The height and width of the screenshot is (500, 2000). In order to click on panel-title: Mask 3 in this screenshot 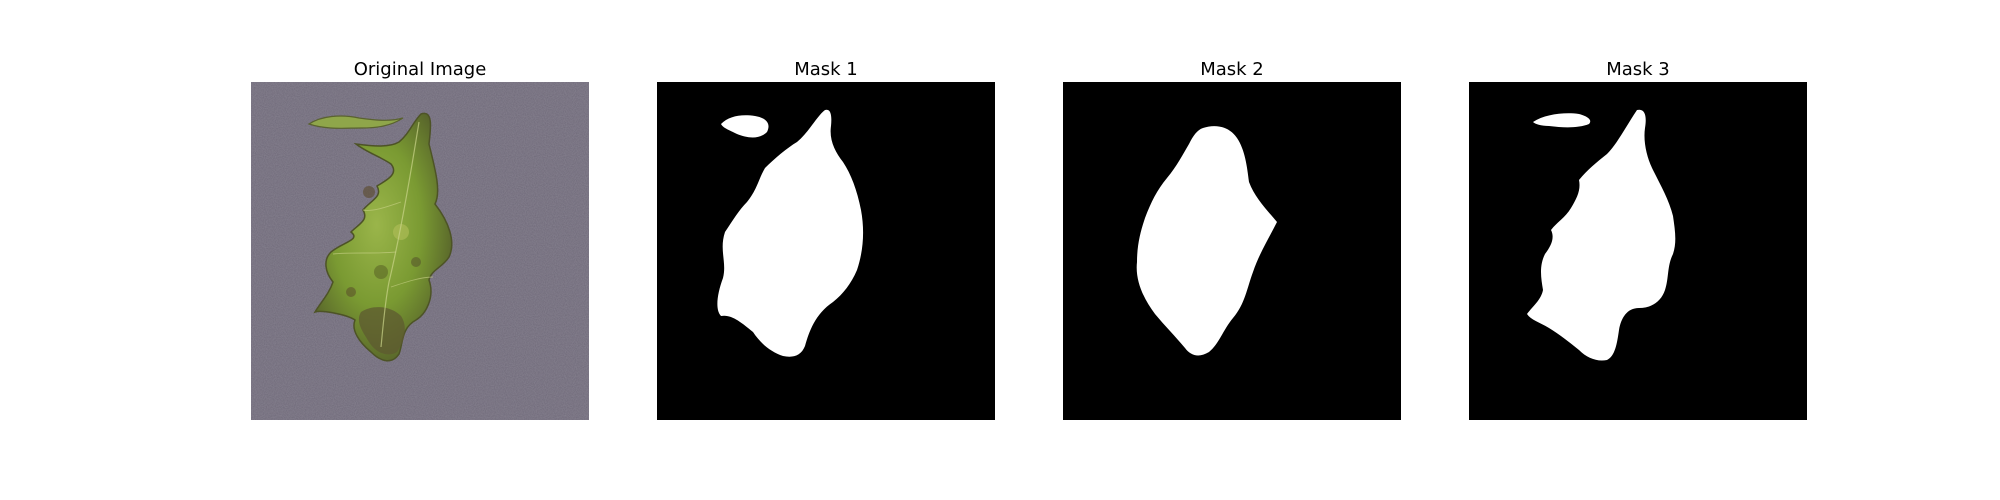, I will do `click(1638, 69)`.